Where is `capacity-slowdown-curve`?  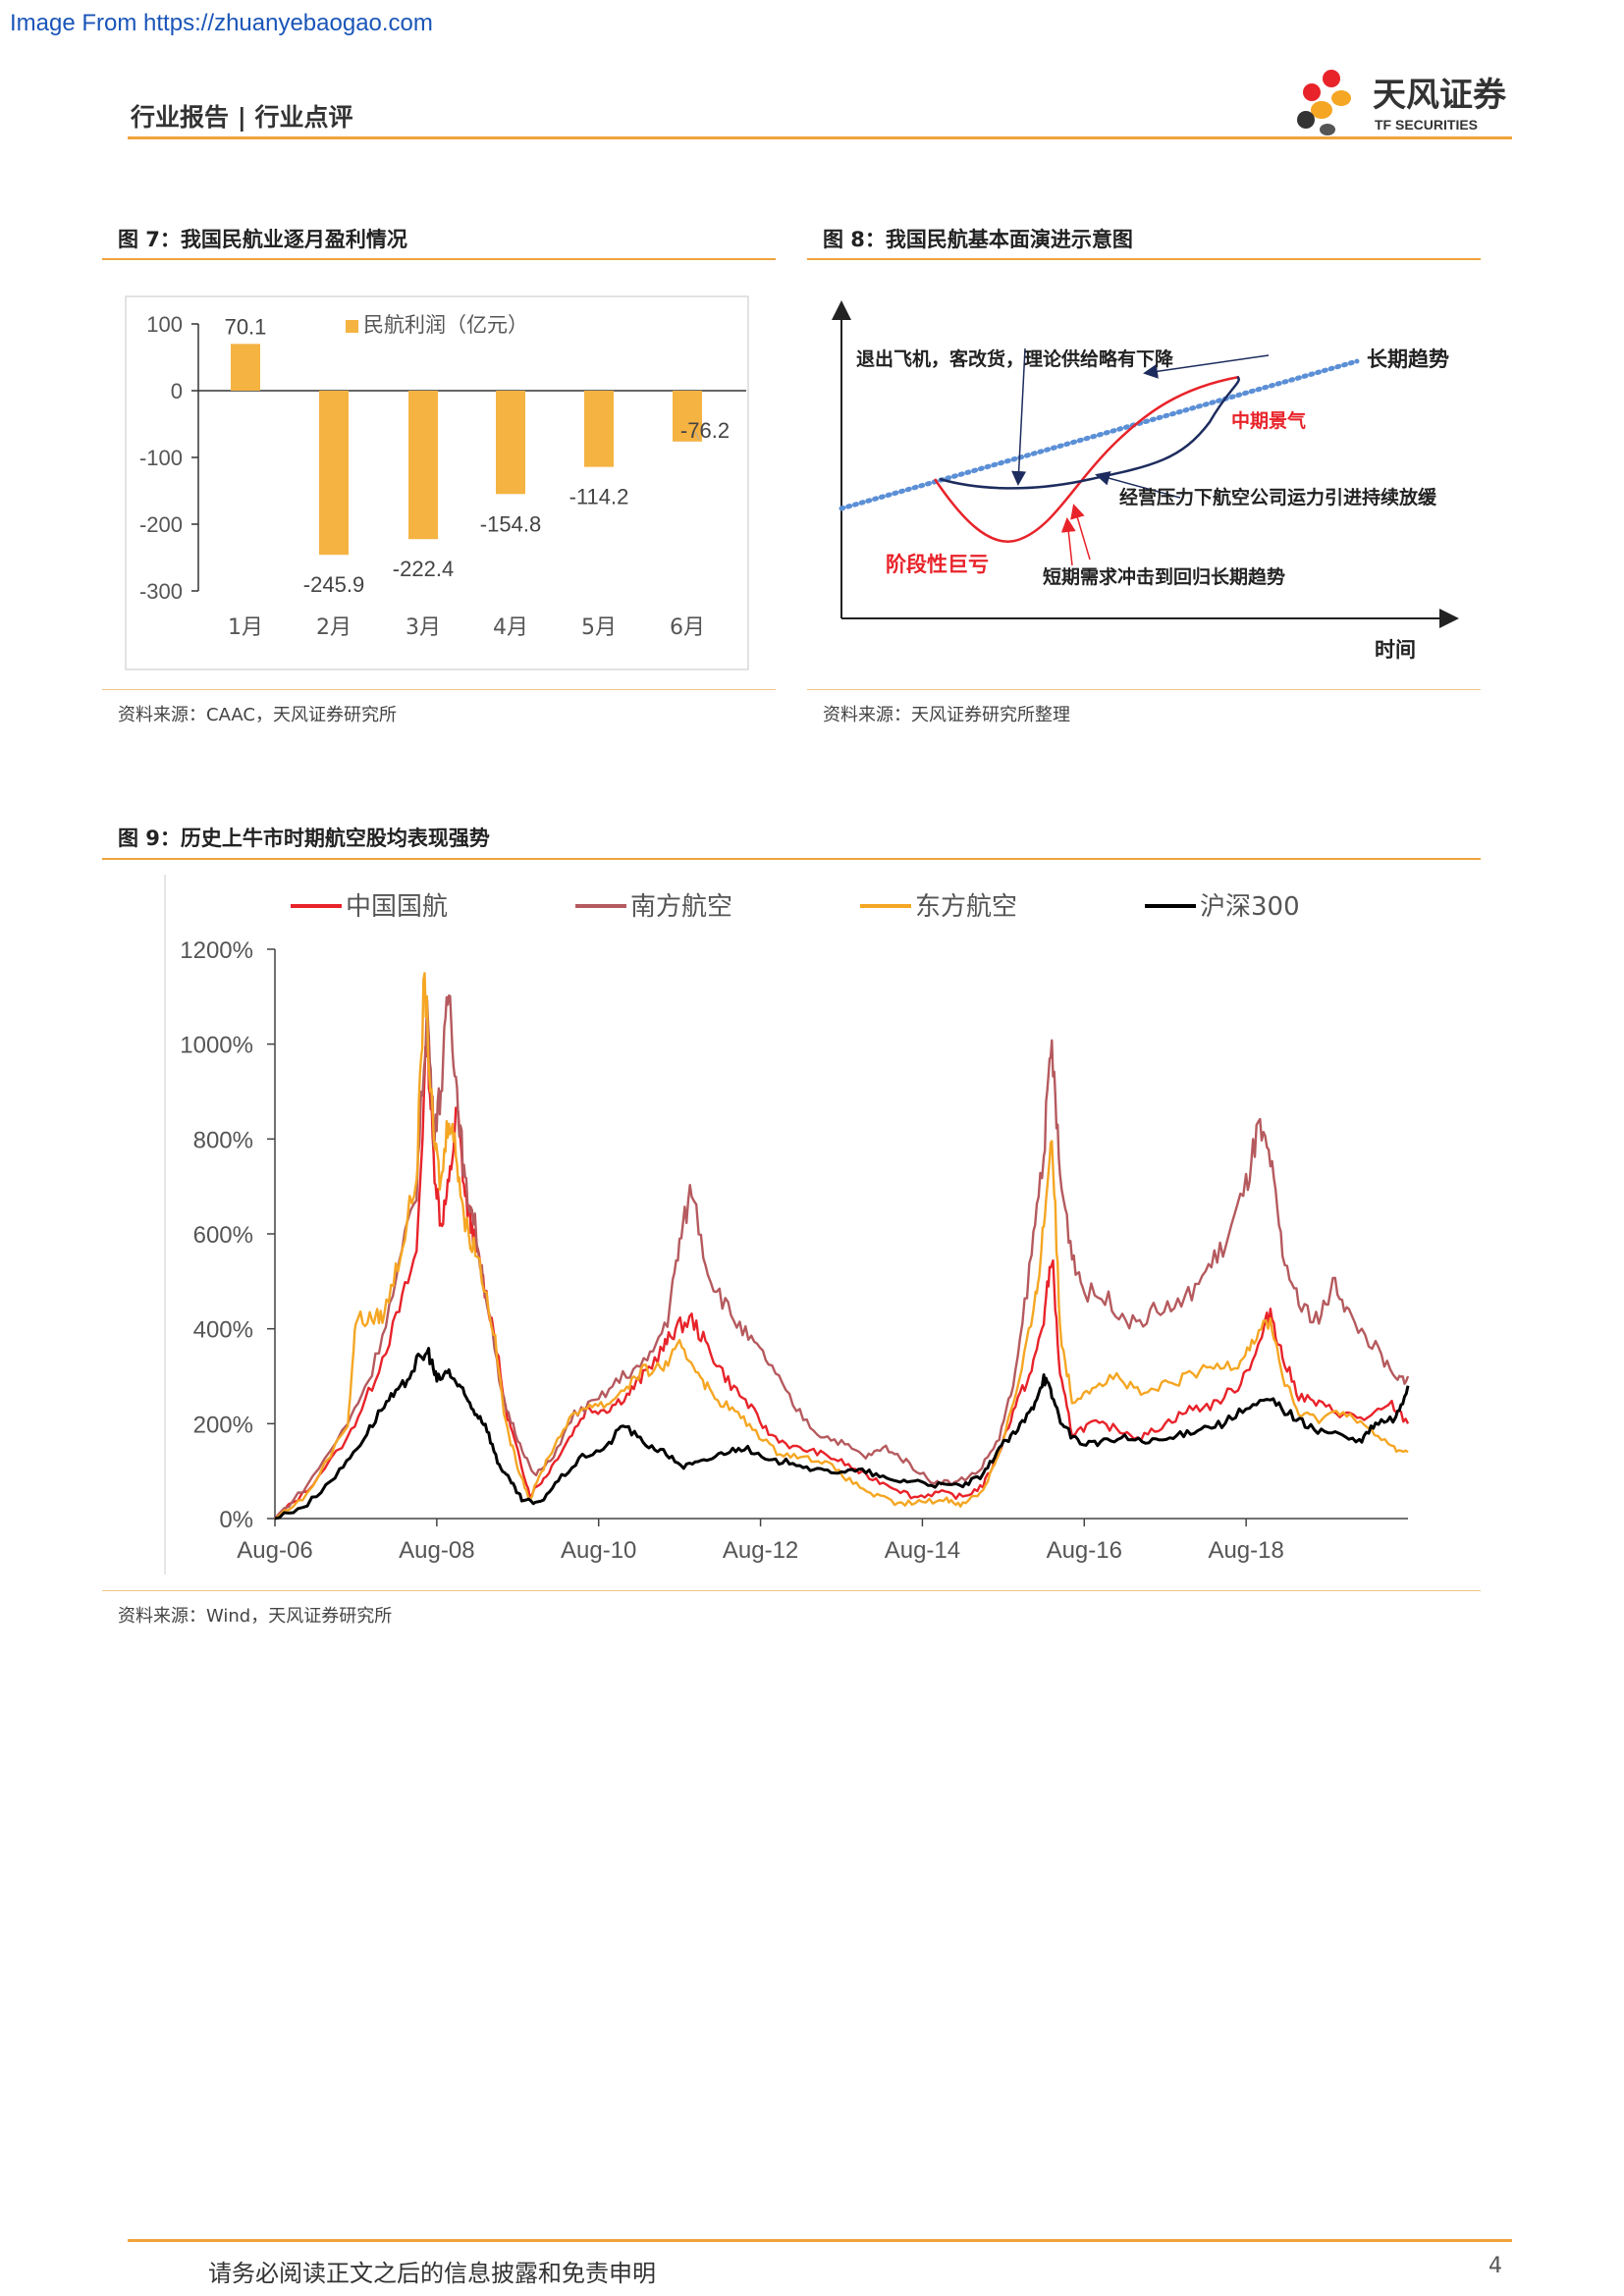 capacity-slowdown-curve is located at coordinates (1089, 433).